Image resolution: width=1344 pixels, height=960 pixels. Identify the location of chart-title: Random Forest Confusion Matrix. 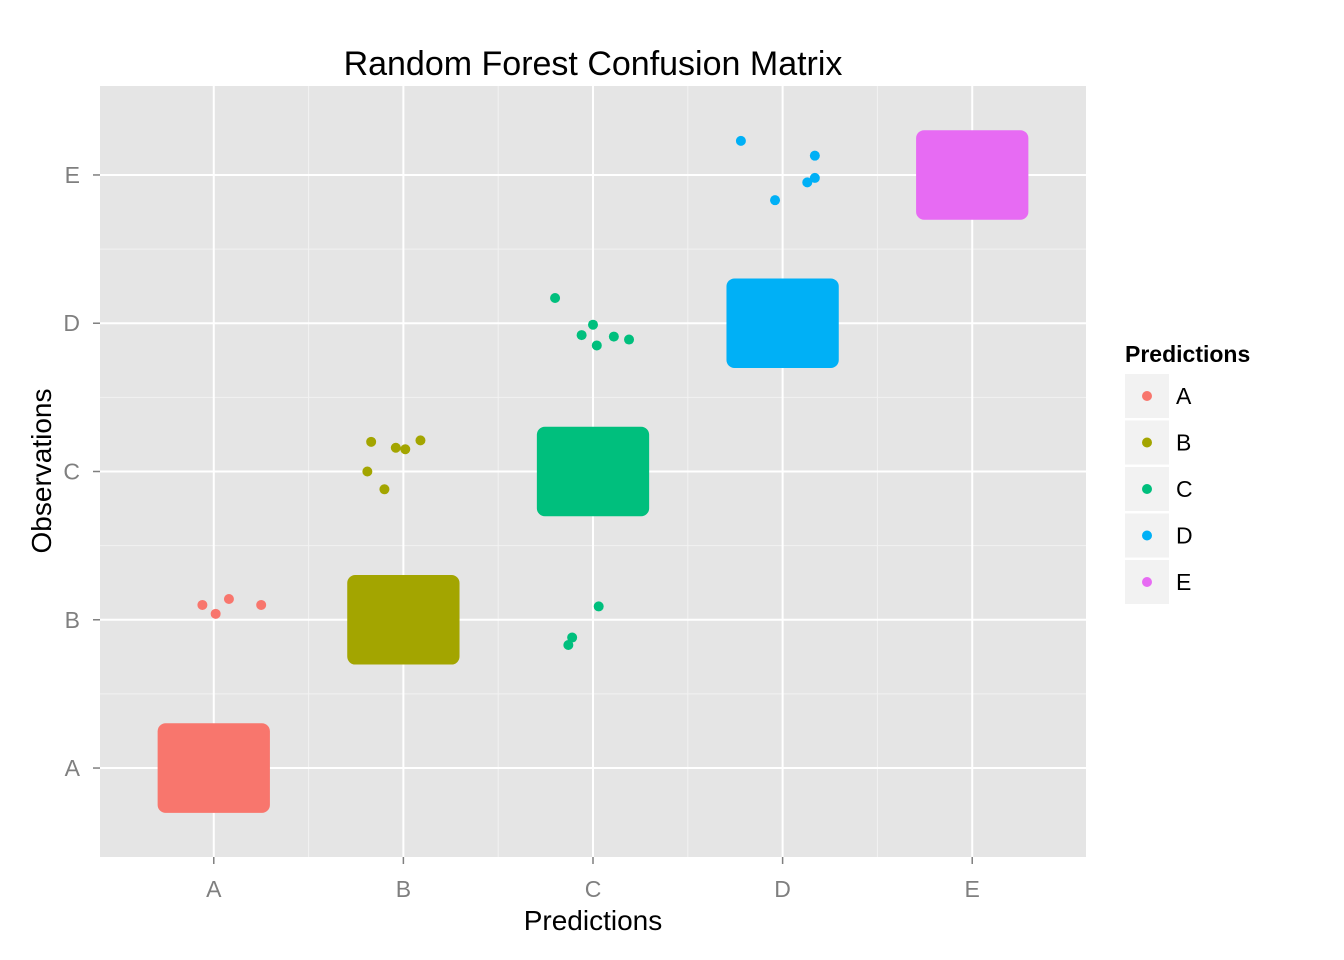
(593, 64).